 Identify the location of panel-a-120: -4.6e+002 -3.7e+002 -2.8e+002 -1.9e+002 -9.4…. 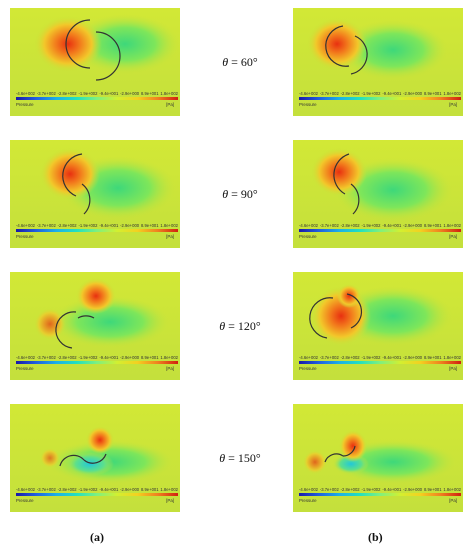
(95, 326).